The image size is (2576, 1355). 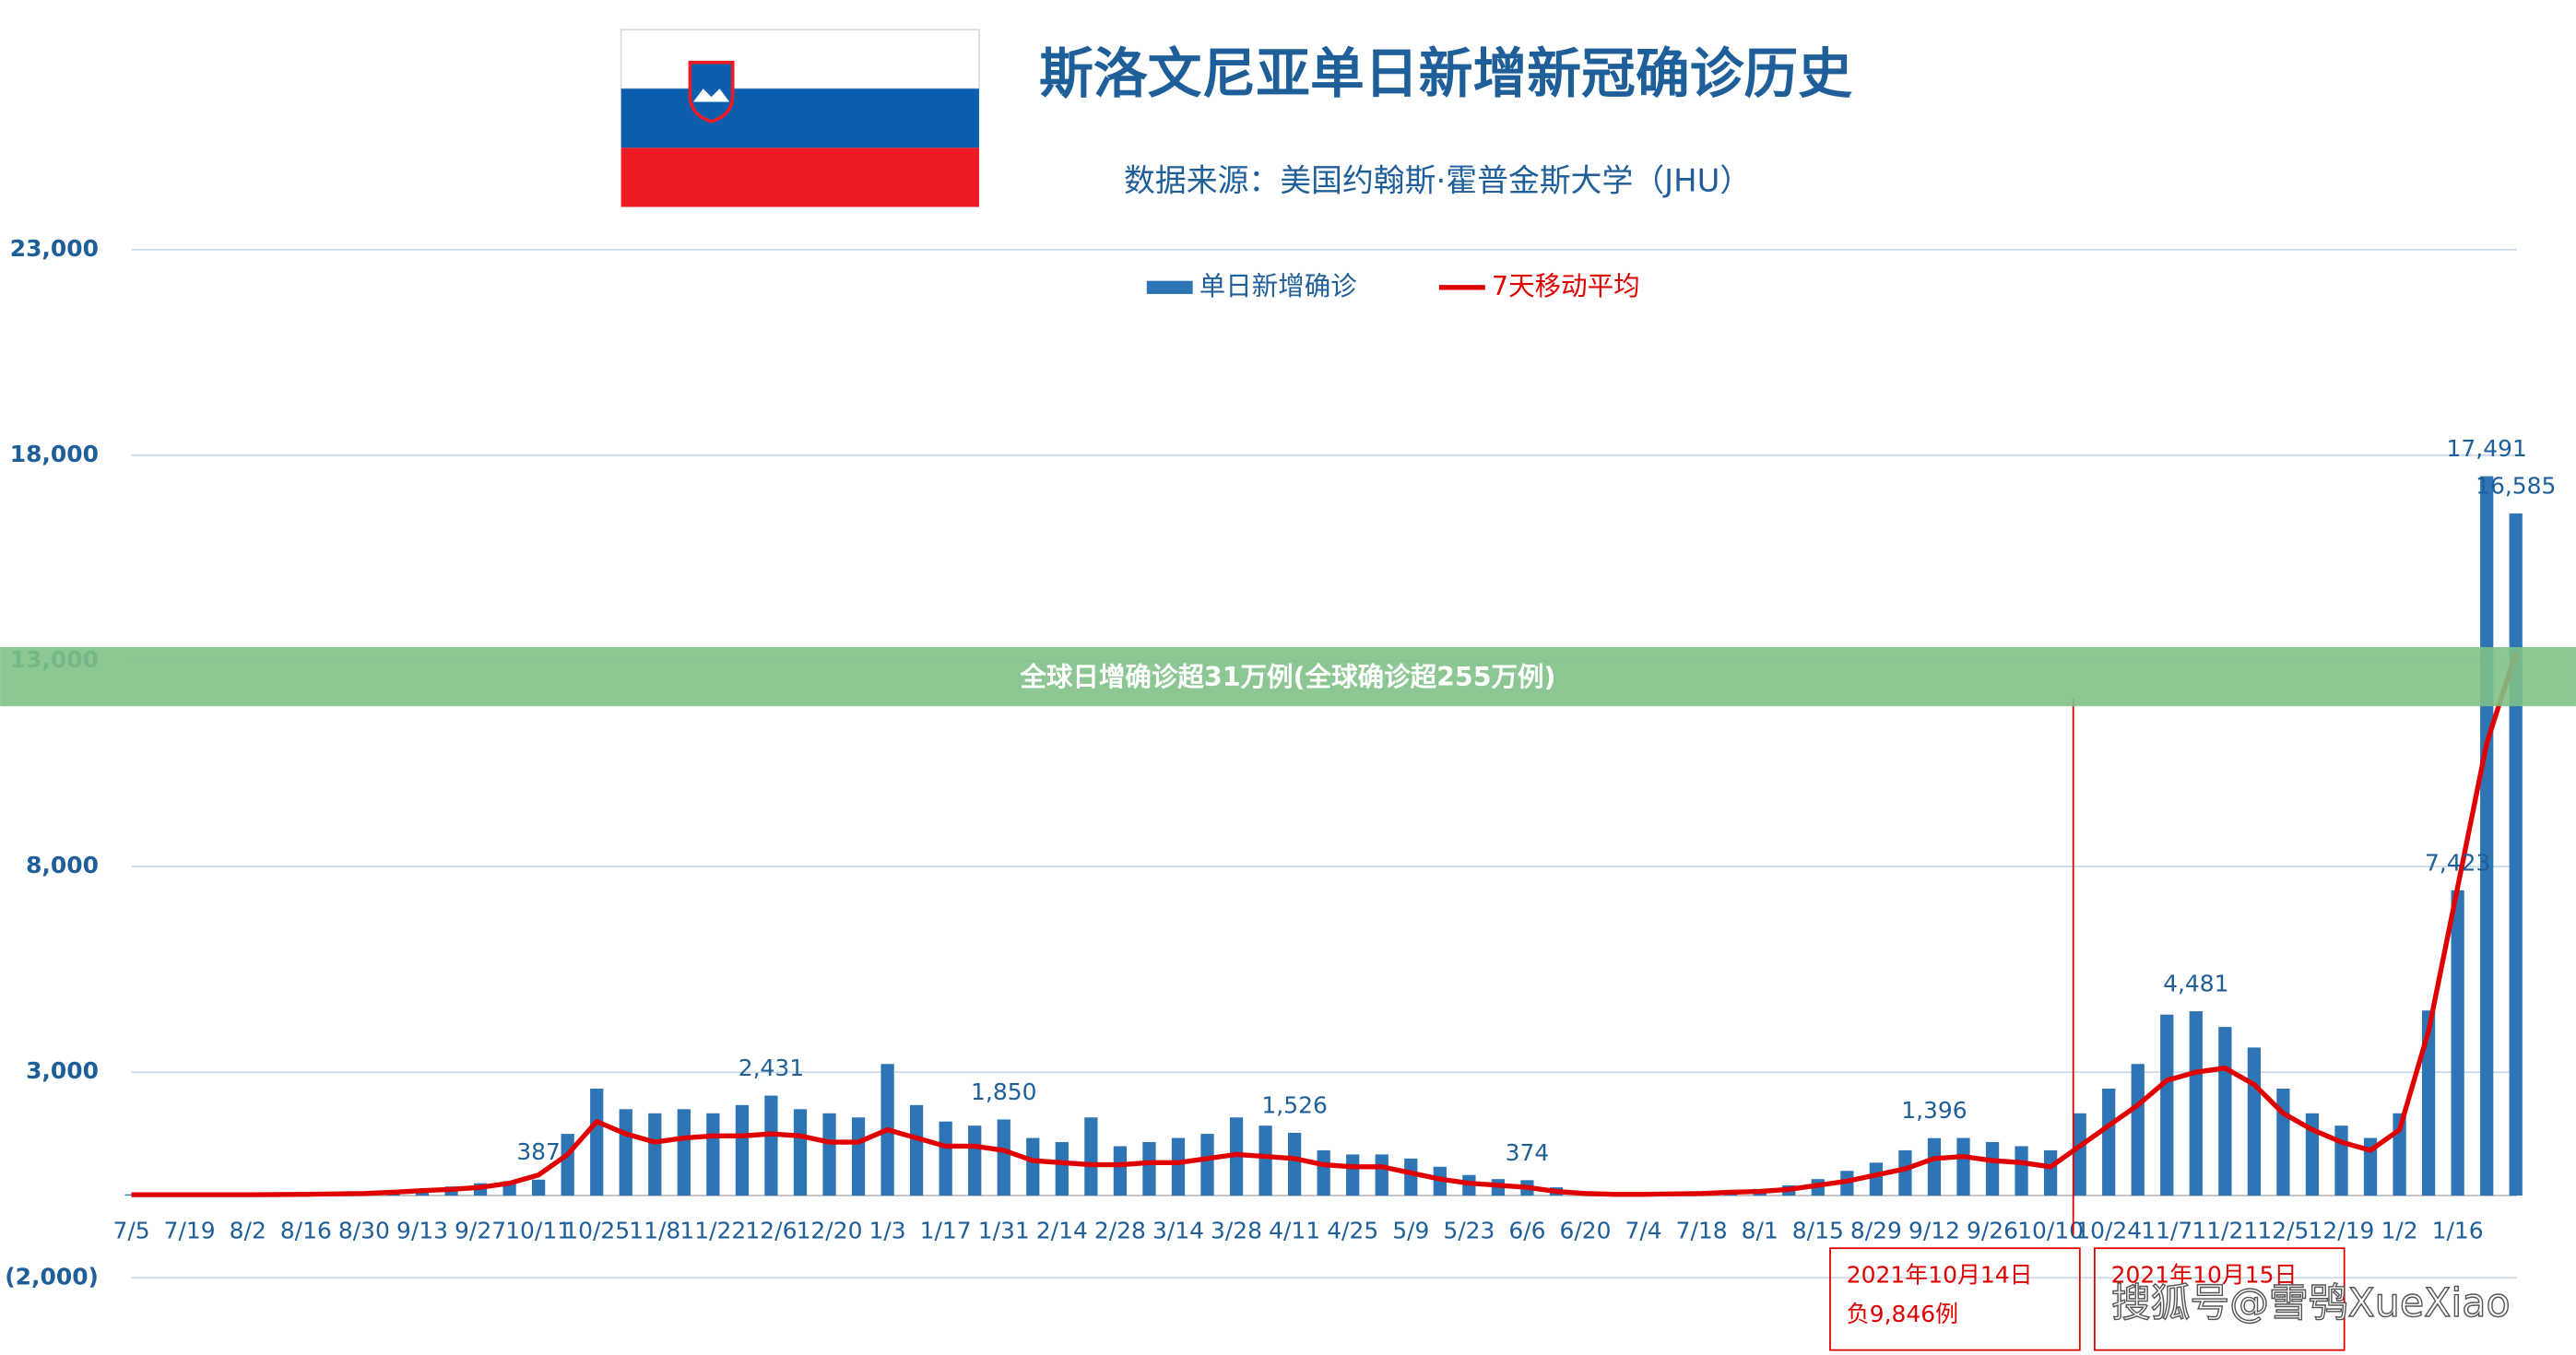 What do you see at coordinates (771, 1068) in the screenshot?
I see `data-label: 2,431` at bounding box center [771, 1068].